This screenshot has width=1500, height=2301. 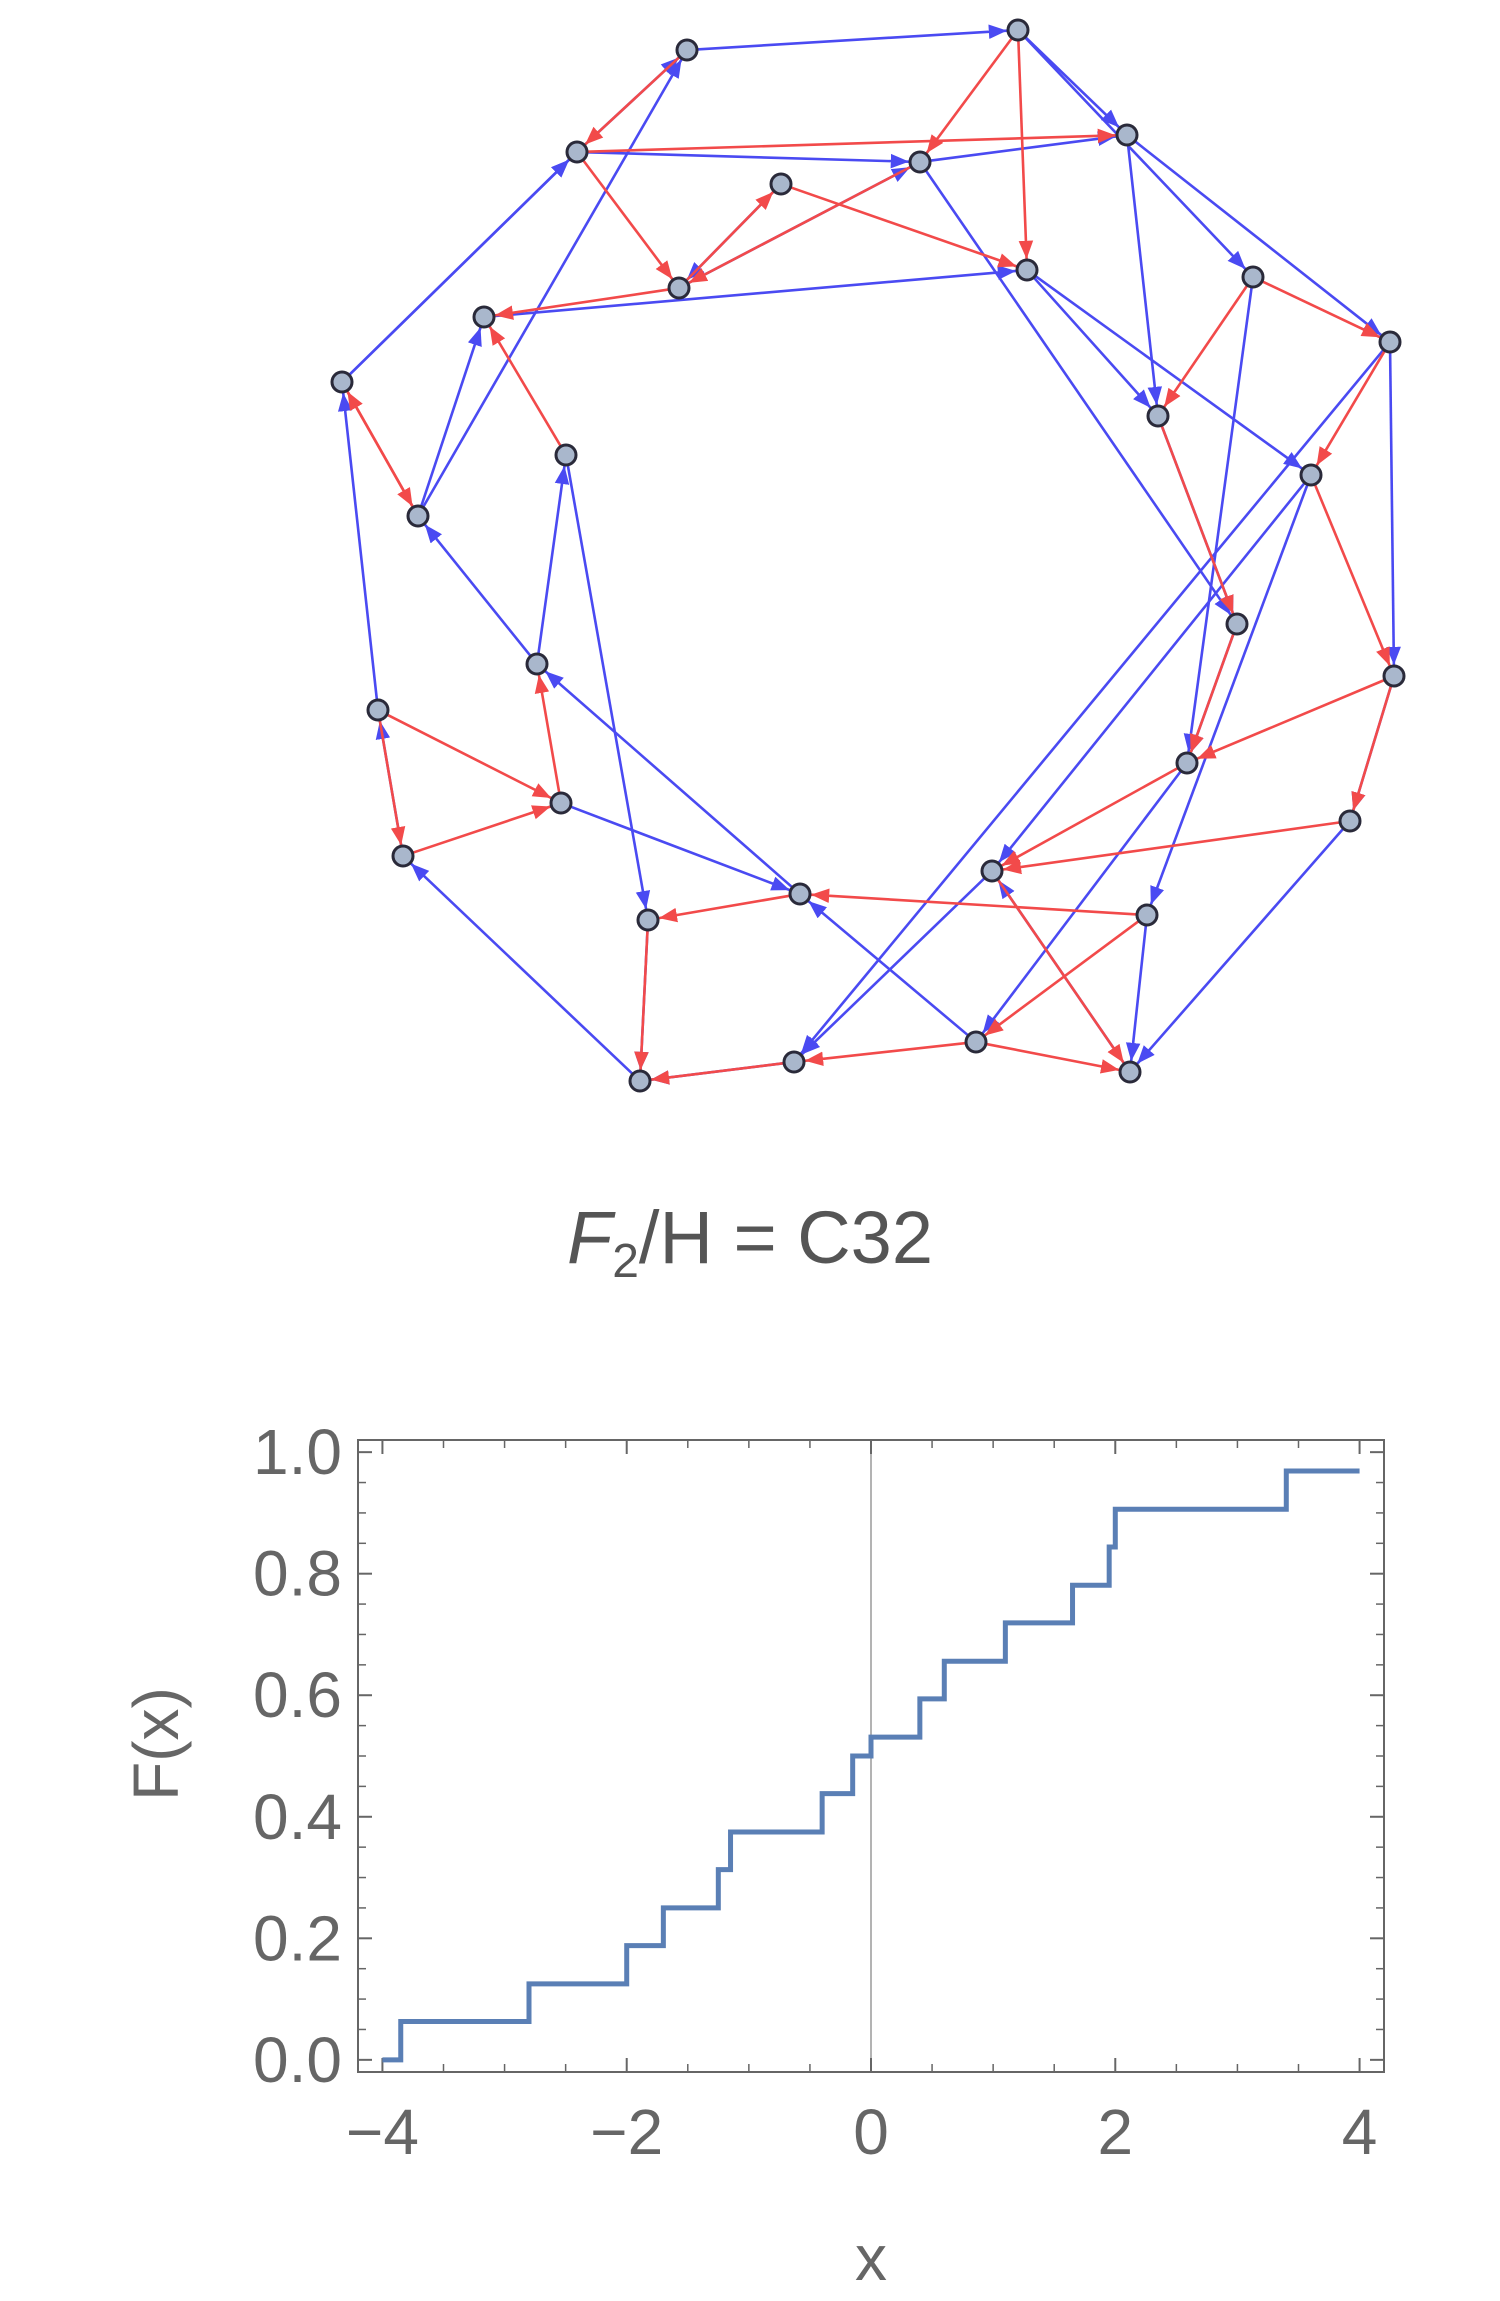 I want to click on x-tick-label: 0, so click(x=871, y=2132).